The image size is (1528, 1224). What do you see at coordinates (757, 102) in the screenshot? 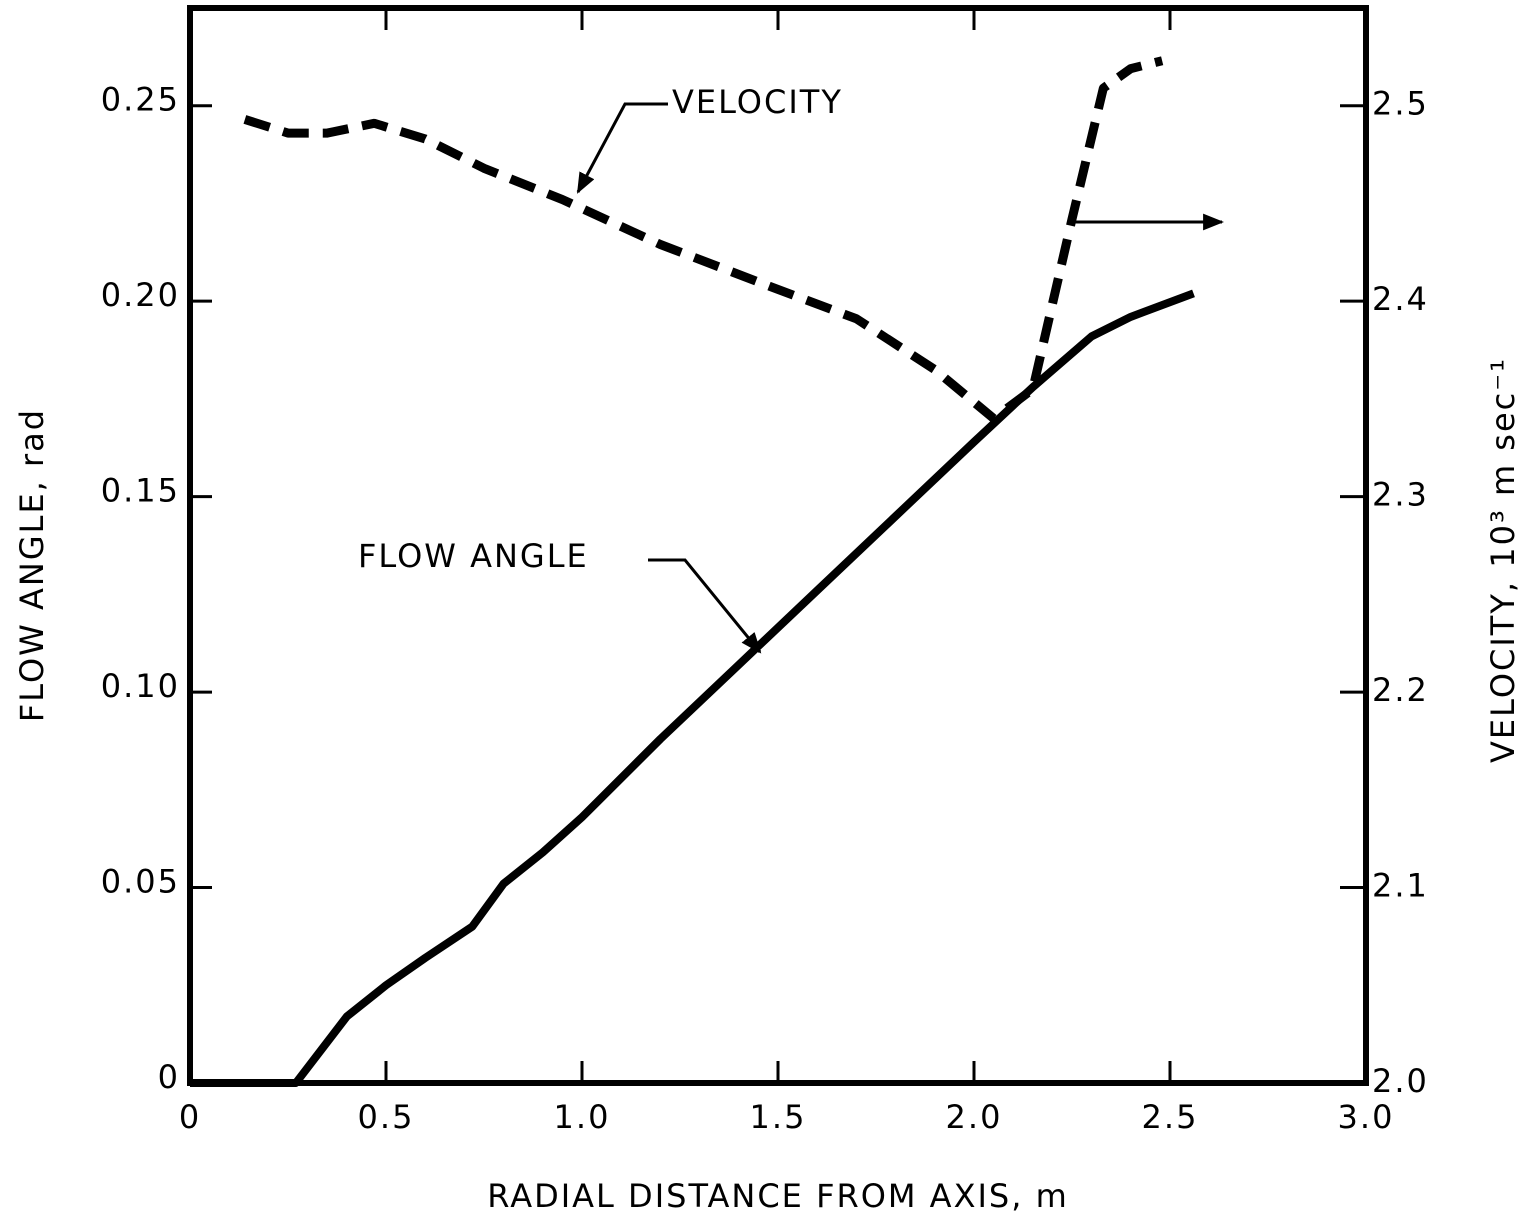
I see `annotation: VELOCITY` at bounding box center [757, 102].